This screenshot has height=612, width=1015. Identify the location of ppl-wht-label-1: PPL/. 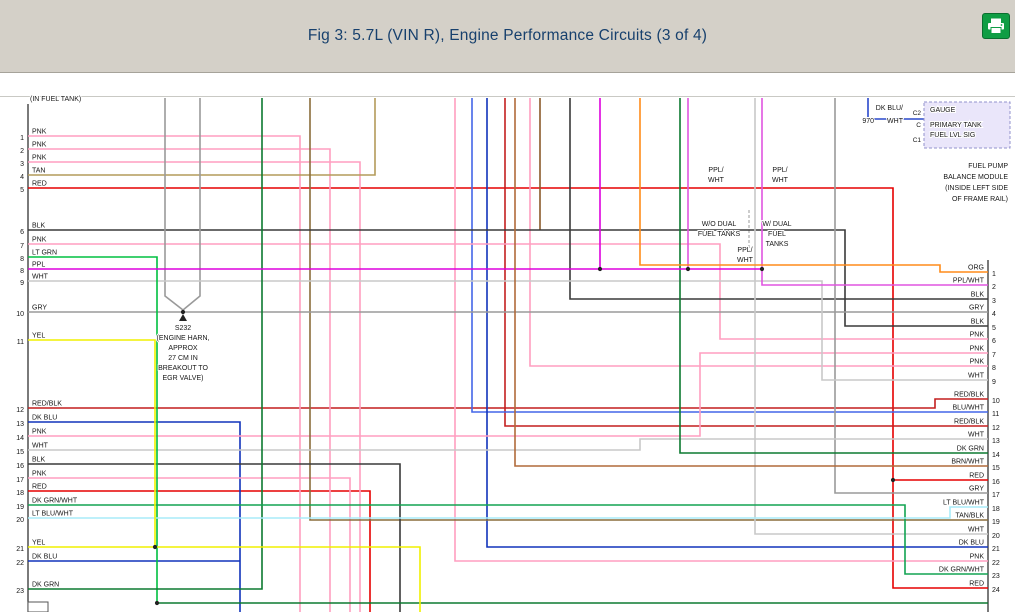
(715, 170).